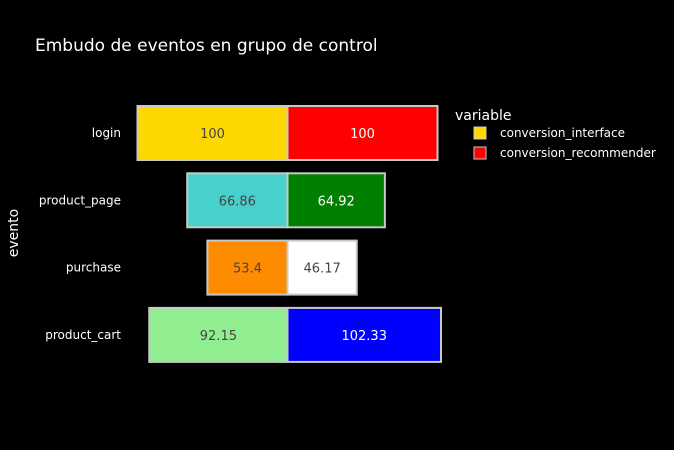 The image size is (674, 450). I want to click on bar-conversion_recommender-product_cart, so click(364, 334).